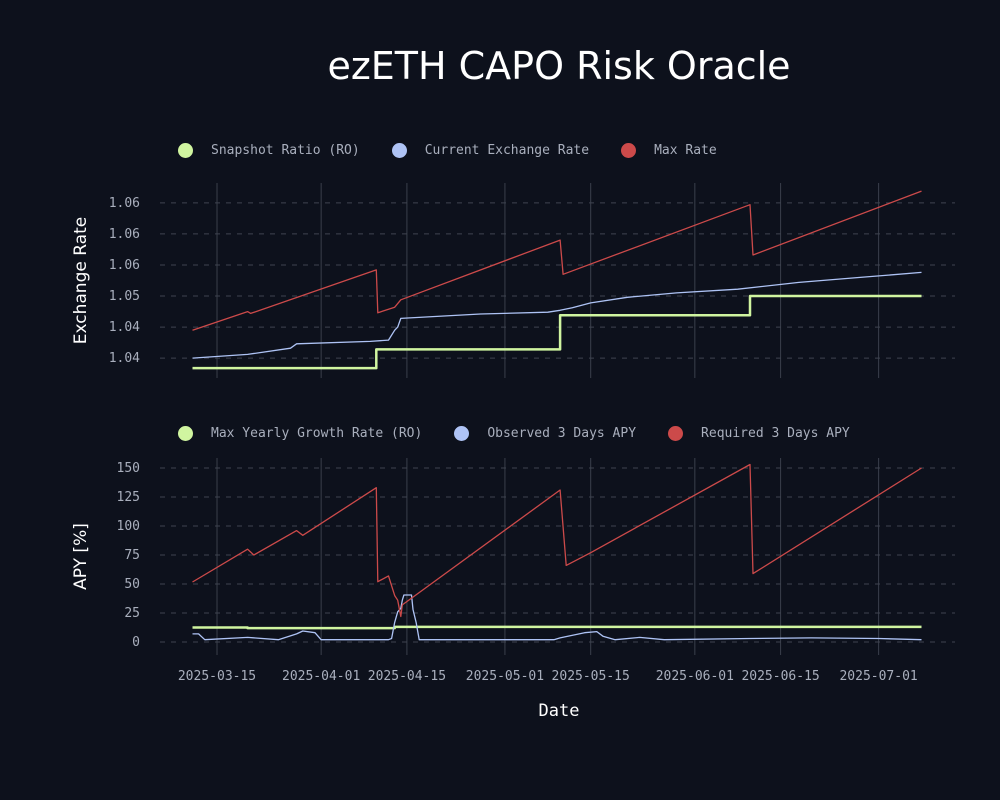 This screenshot has height=800, width=1000. Describe the element at coordinates (780, 676) in the screenshot. I see `x-tick-label: 2025-06-15` at that location.